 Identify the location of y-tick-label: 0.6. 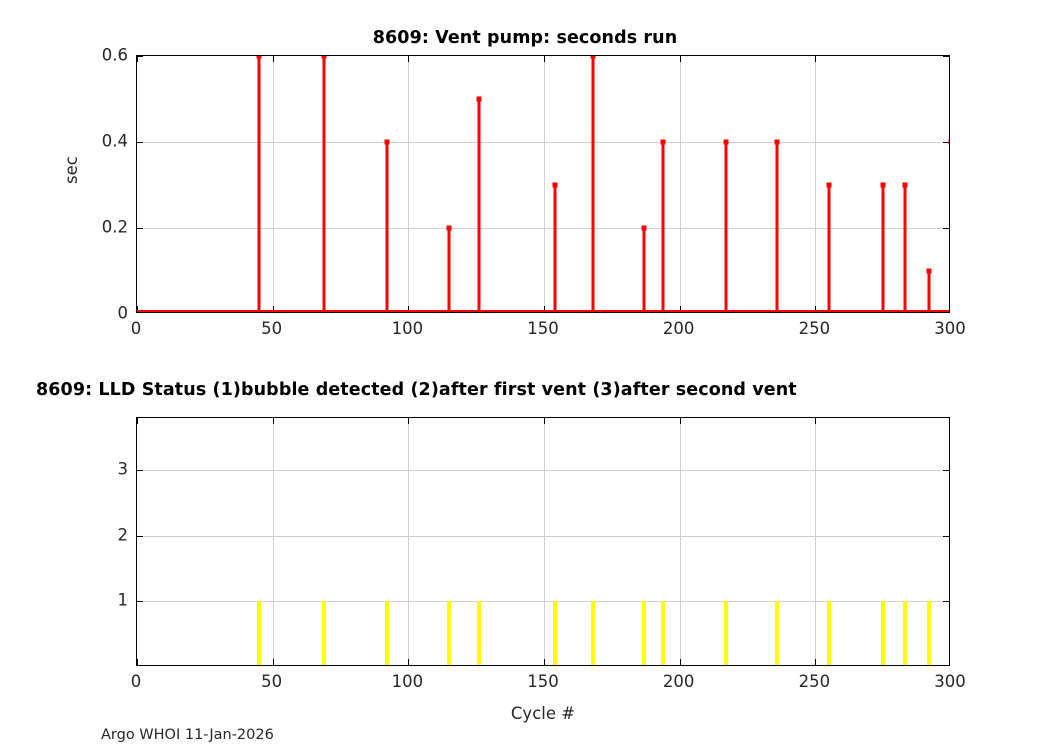
(114, 55).